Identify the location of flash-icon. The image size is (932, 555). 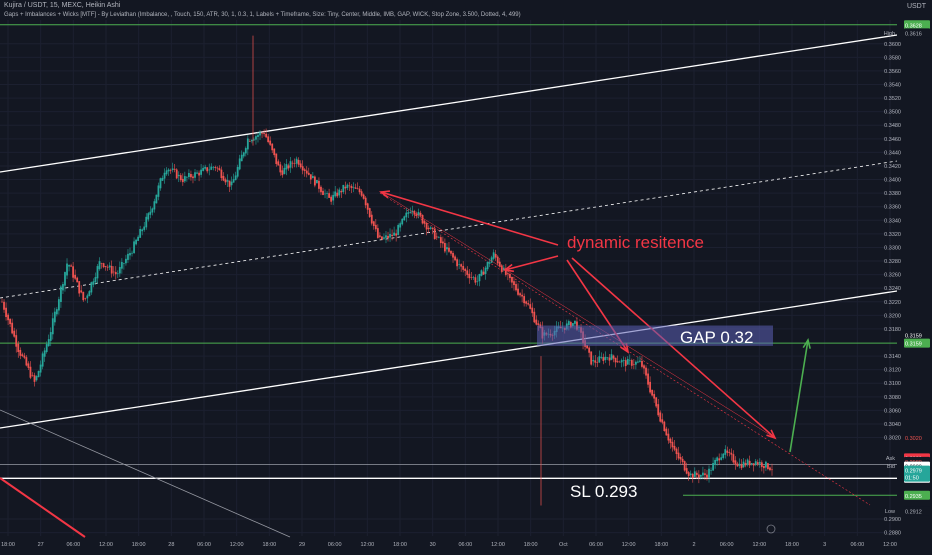
(771, 529).